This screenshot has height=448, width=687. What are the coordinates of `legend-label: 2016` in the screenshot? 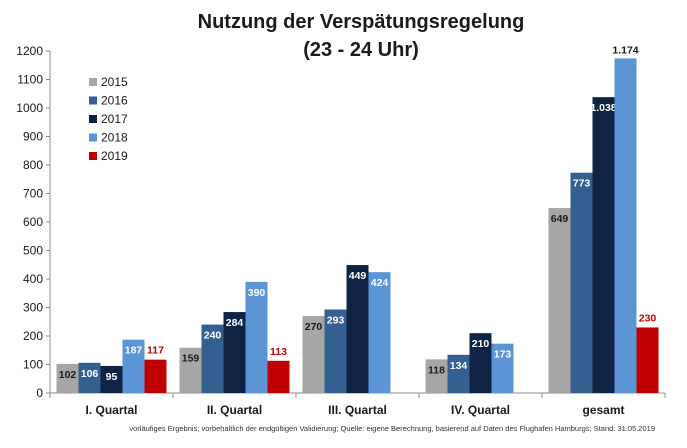 It's located at (114, 101).